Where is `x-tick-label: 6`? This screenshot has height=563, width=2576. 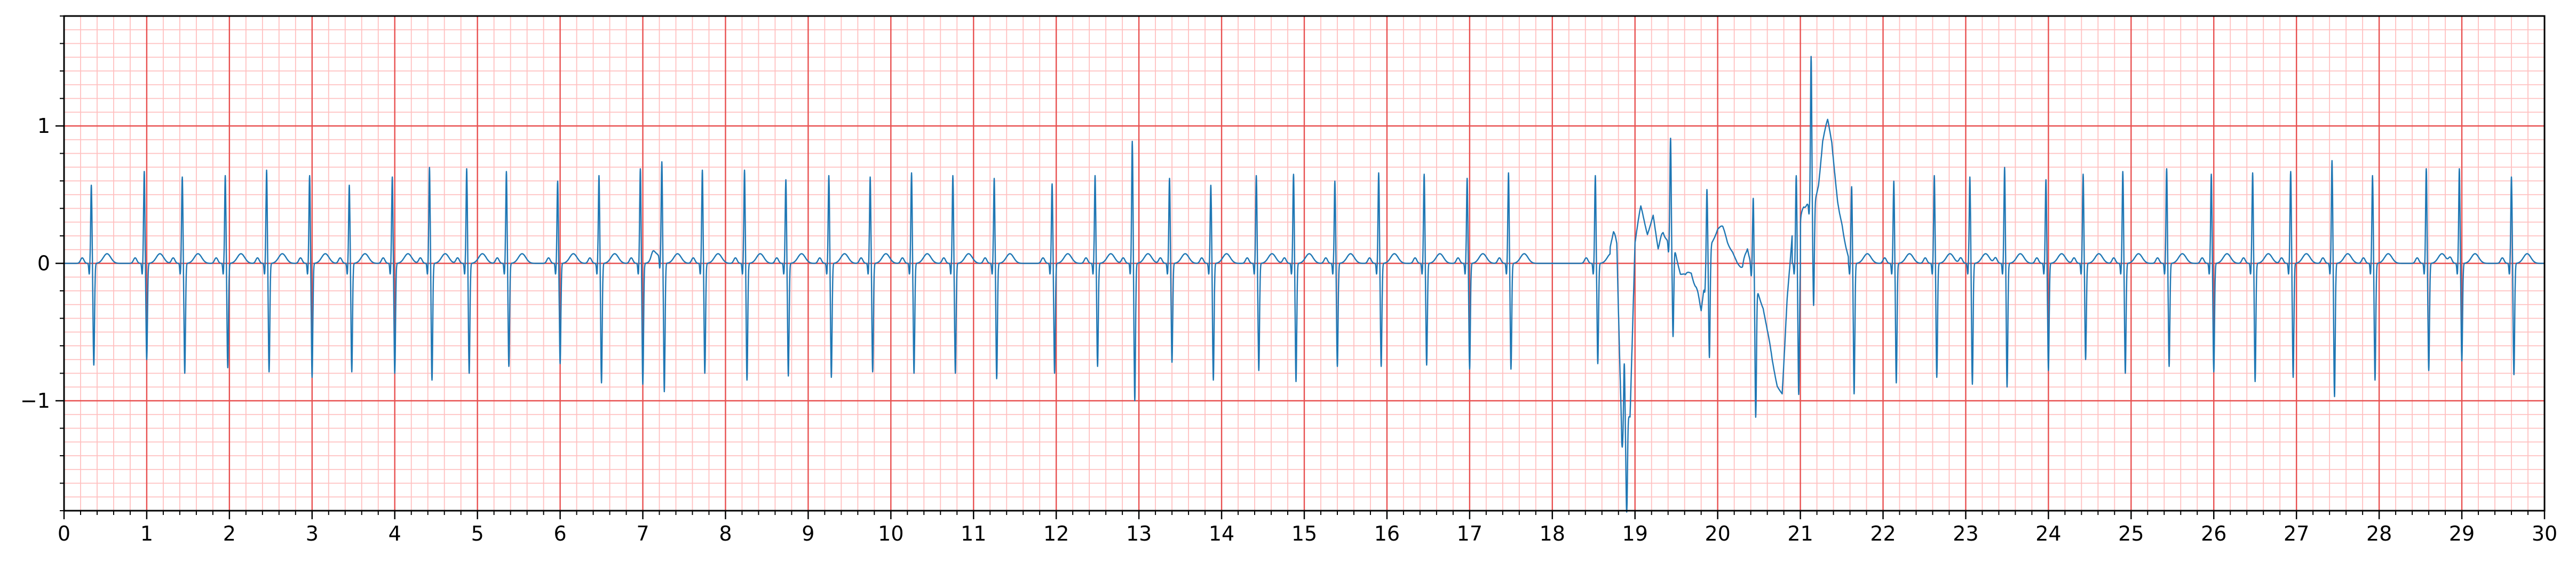
x-tick-label: 6 is located at coordinates (561, 533).